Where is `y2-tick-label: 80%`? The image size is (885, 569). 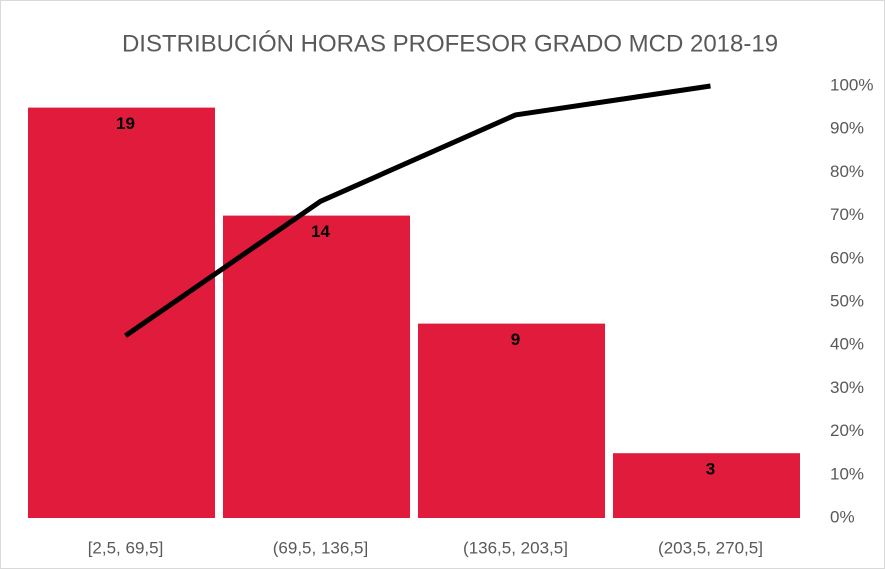 y2-tick-label: 80% is located at coordinates (847, 171).